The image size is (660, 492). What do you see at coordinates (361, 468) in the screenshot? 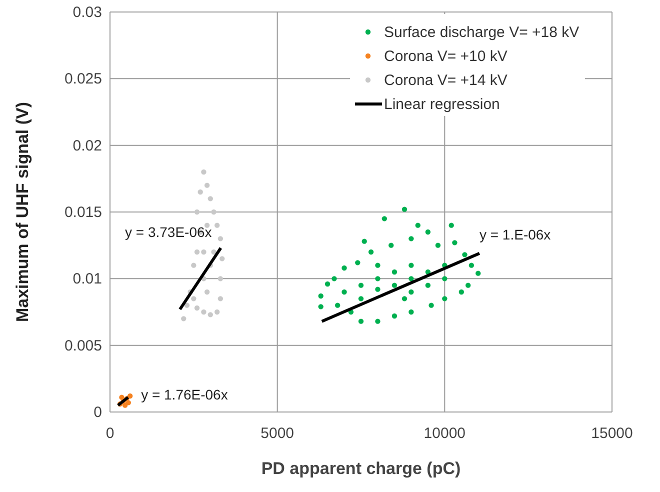
I see `x-axis-title: PD apparent charge (pC)` at bounding box center [361, 468].